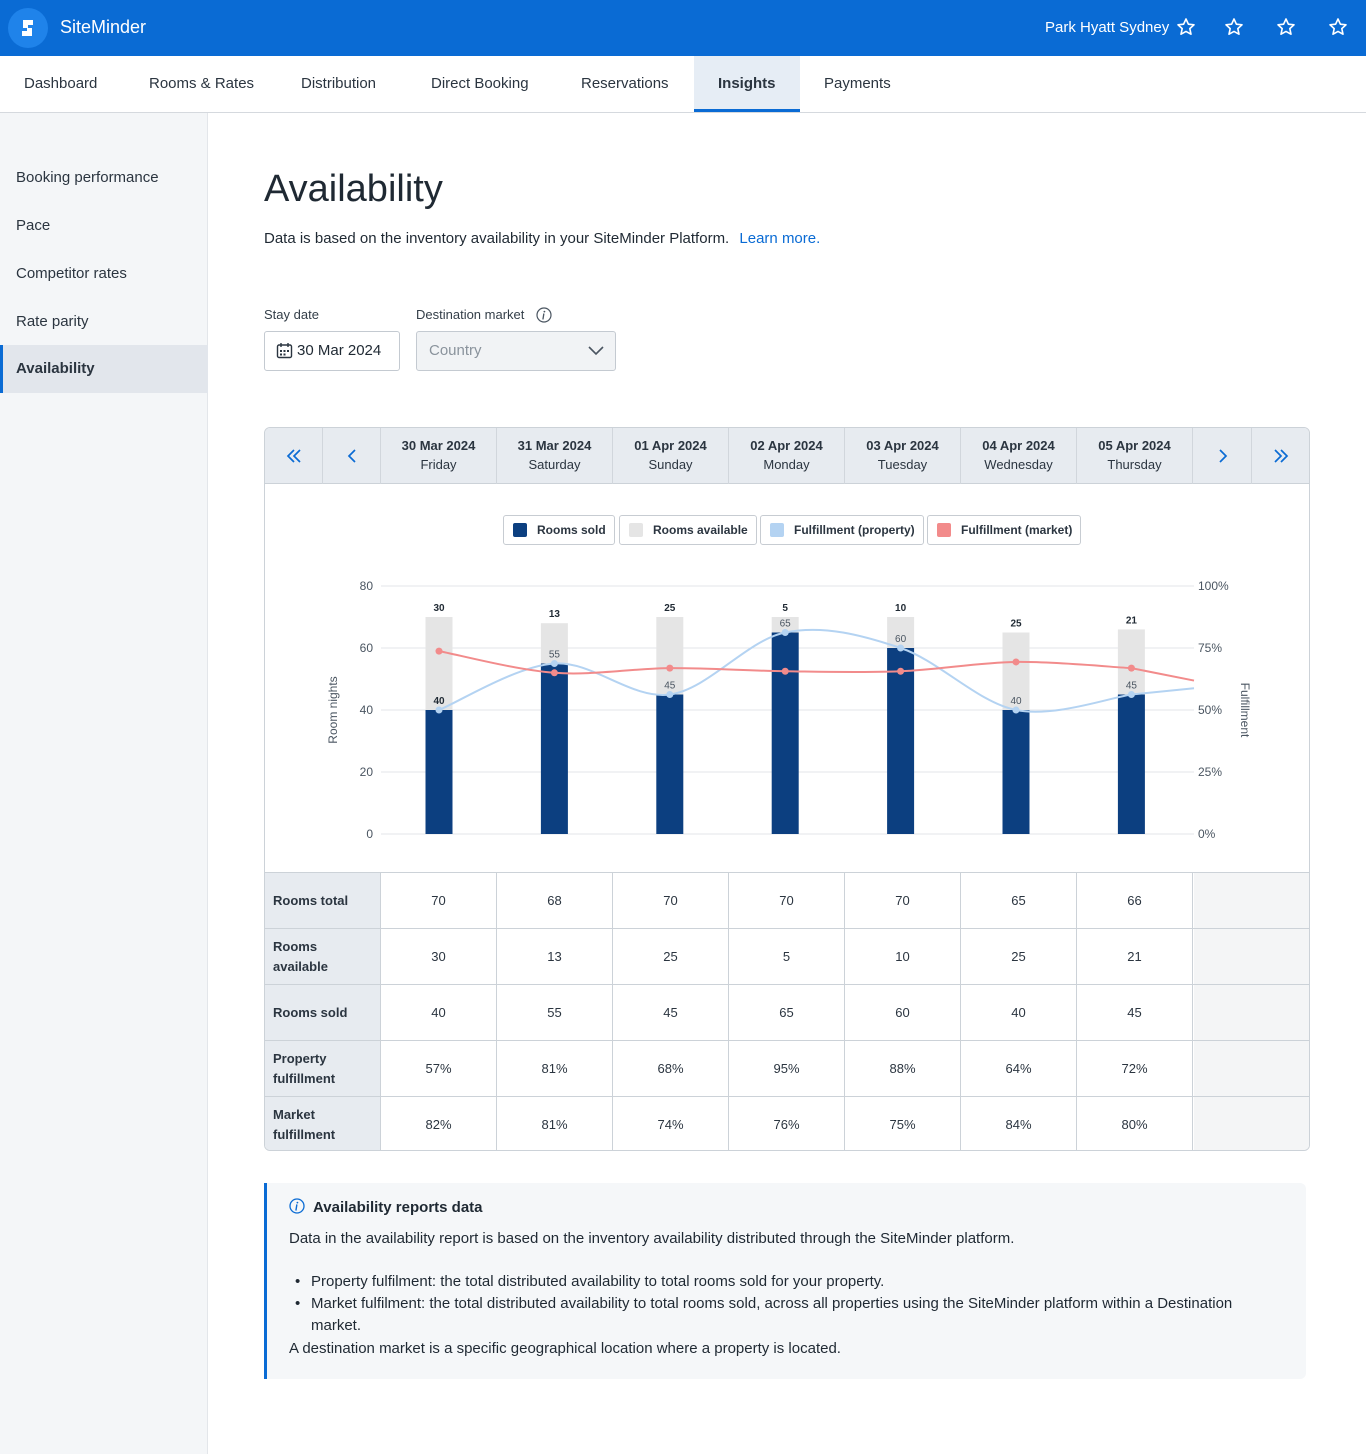 This screenshot has width=1366, height=1454. I want to click on previous-page-button, so click(352, 456).